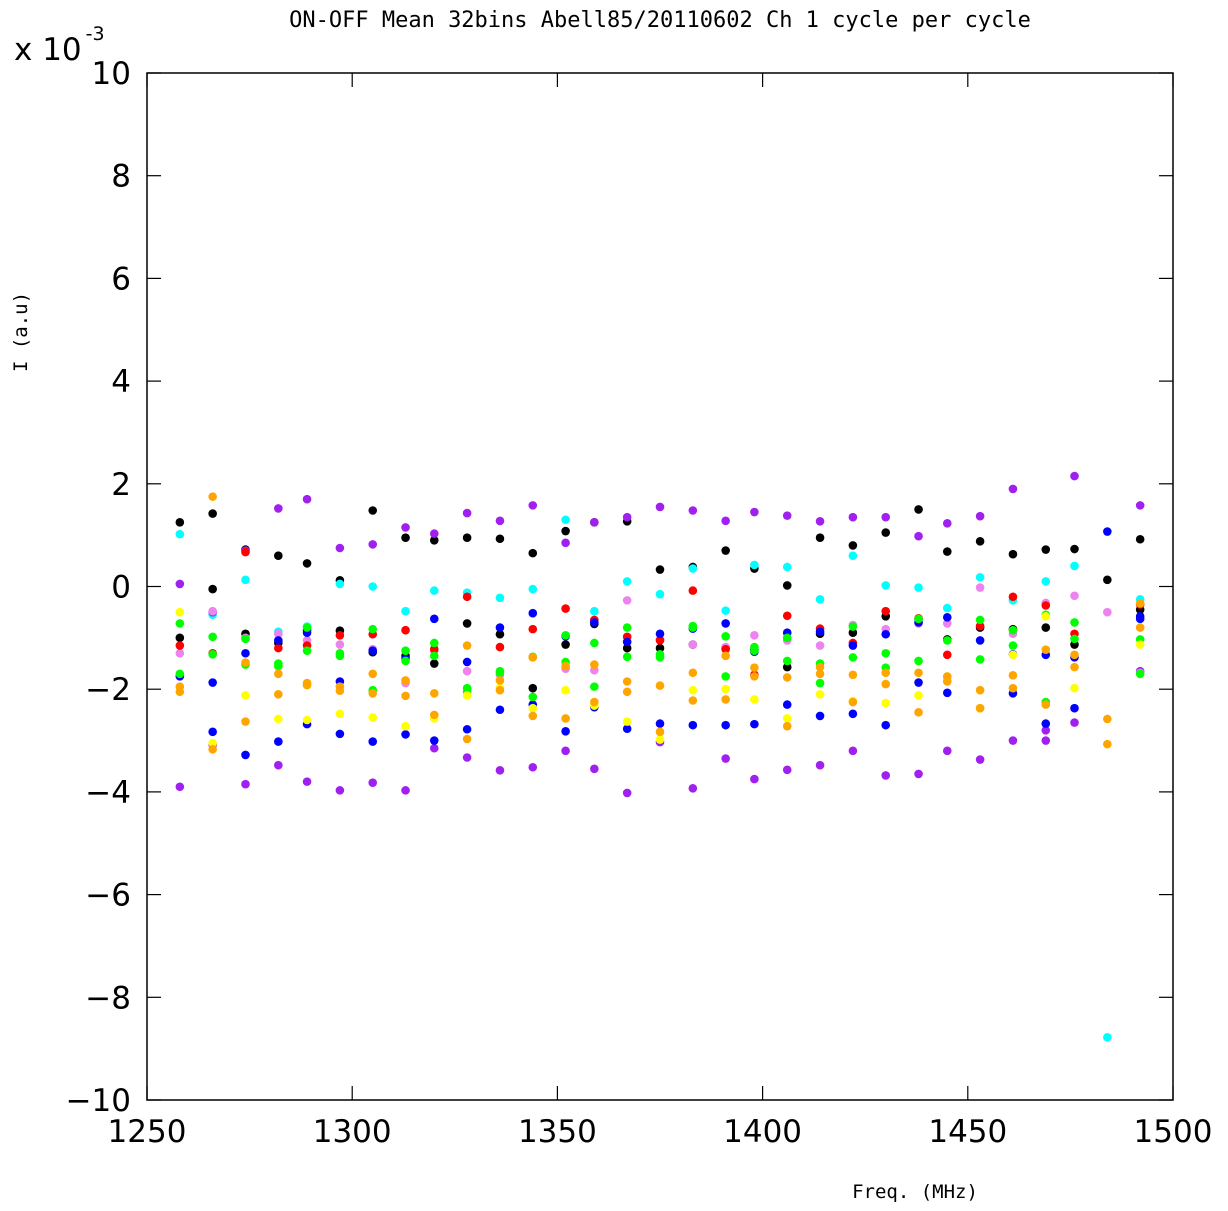  What do you see at coordinates (108, 793) in the screenshot?
I see `y-tick-label: −4` at bounding box center [108, 793].